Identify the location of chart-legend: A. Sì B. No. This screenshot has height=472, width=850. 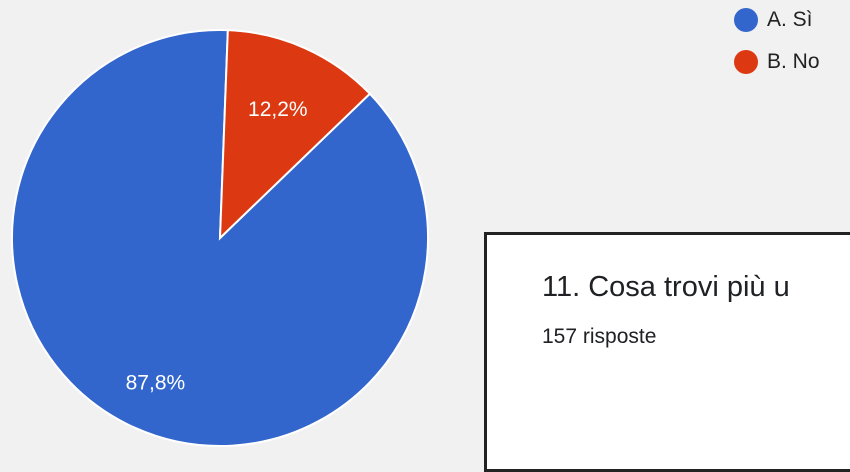
(777, 41).